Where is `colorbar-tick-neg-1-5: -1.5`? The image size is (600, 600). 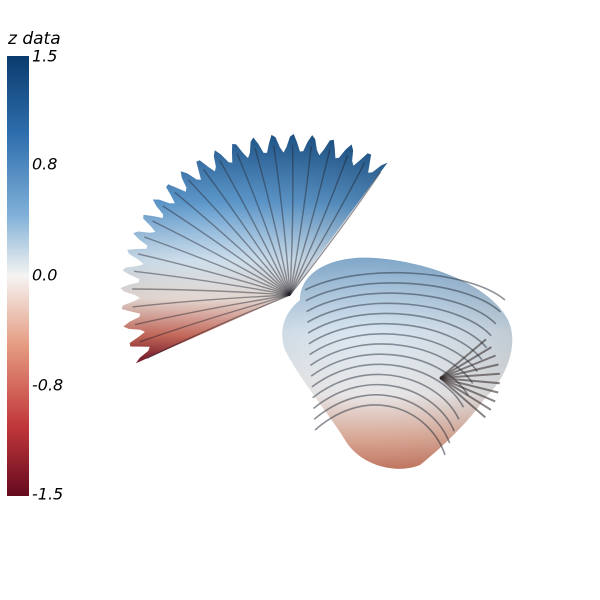 colorbar-tick-neg-1-5: -1.5 is located at coordinates (48, 494).